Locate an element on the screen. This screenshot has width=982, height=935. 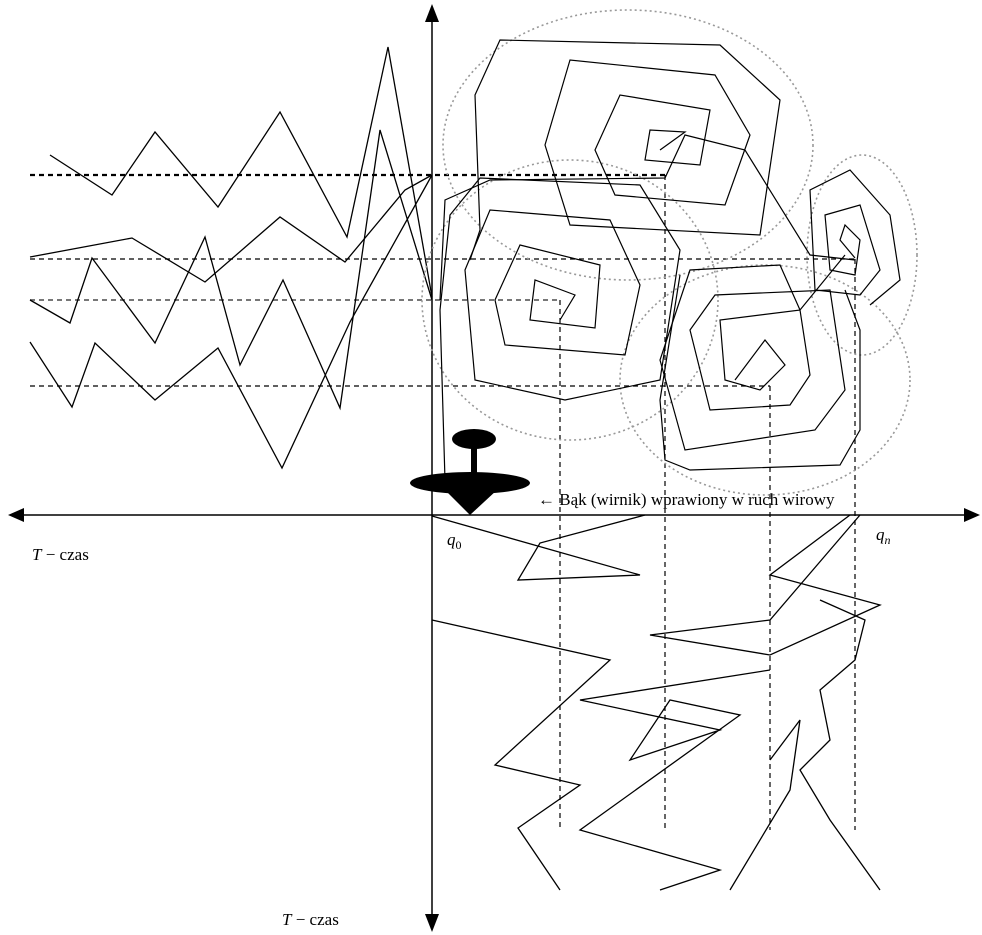
q-sub: n is located at coordinates (888, 540).